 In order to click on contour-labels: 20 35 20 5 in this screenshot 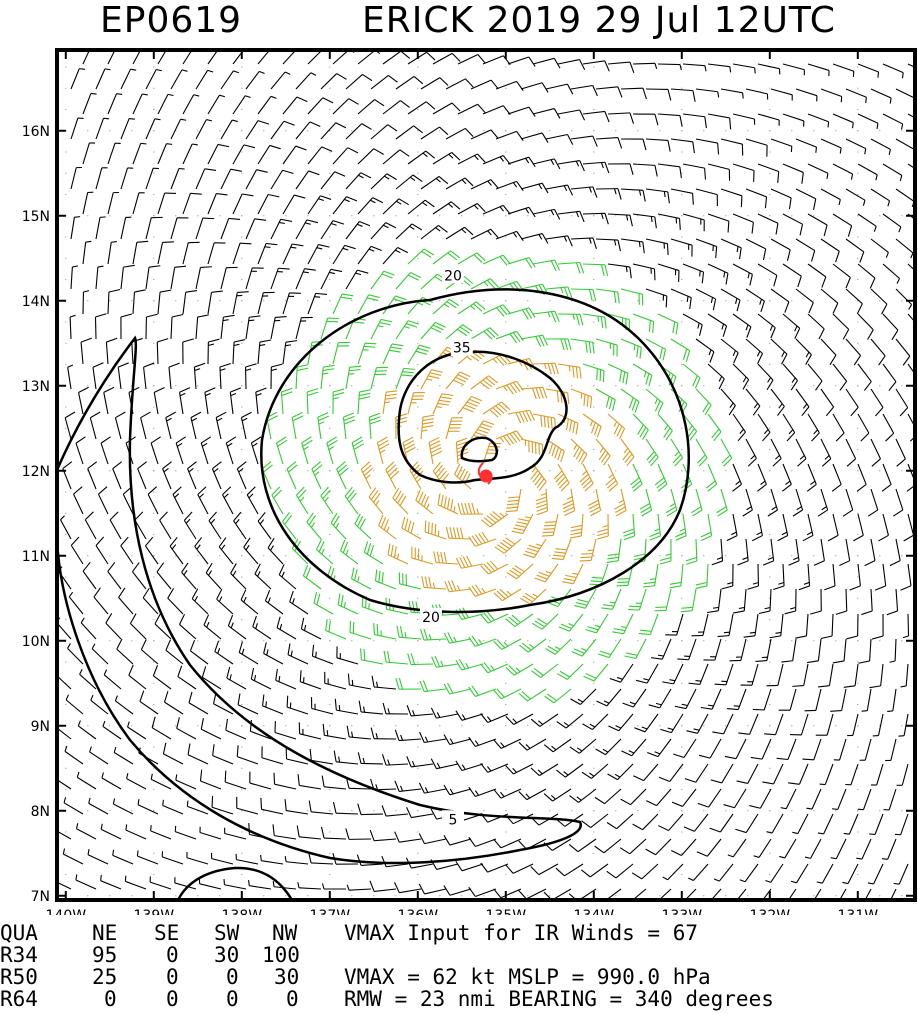, I will do `click(446, 547)`.